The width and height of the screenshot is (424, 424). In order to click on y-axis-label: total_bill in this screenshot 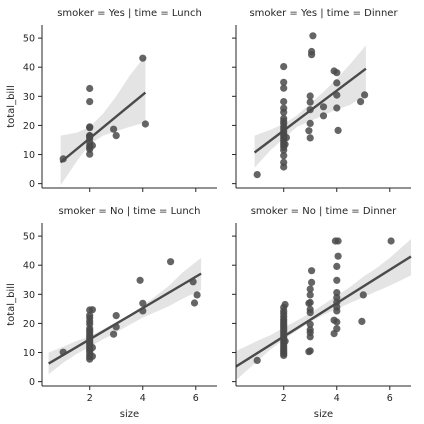, I will do `click(11, 106)`.